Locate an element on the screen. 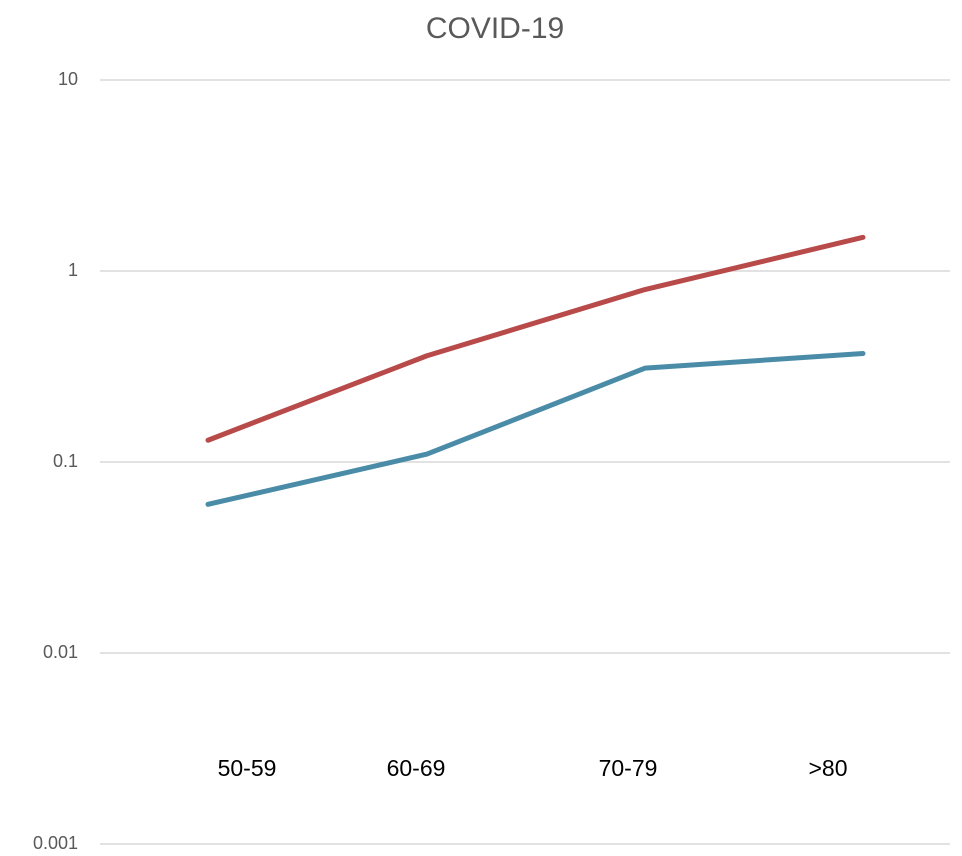  x-tick-label: >80 is located at coordinates (827, 768).